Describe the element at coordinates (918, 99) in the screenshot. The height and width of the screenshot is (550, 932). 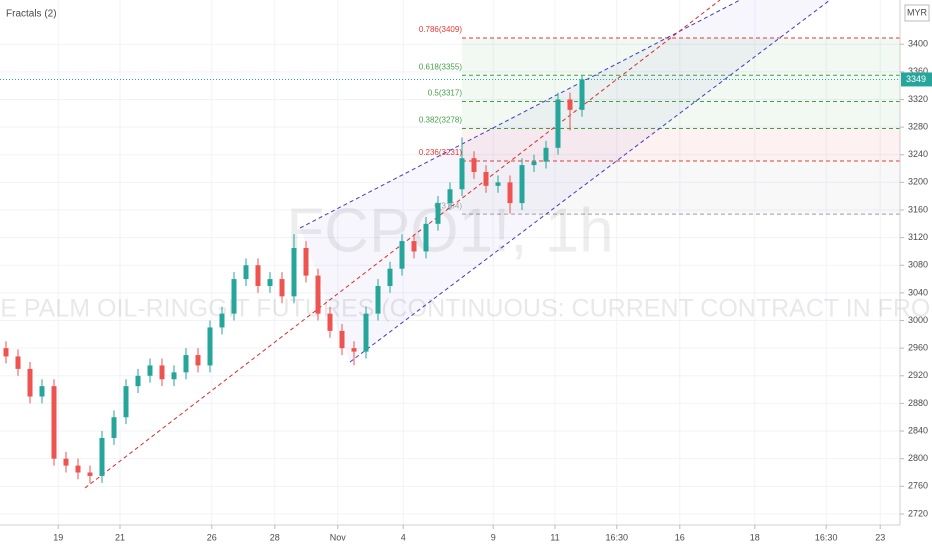
I see `y-tick-label: 3320` at that location.